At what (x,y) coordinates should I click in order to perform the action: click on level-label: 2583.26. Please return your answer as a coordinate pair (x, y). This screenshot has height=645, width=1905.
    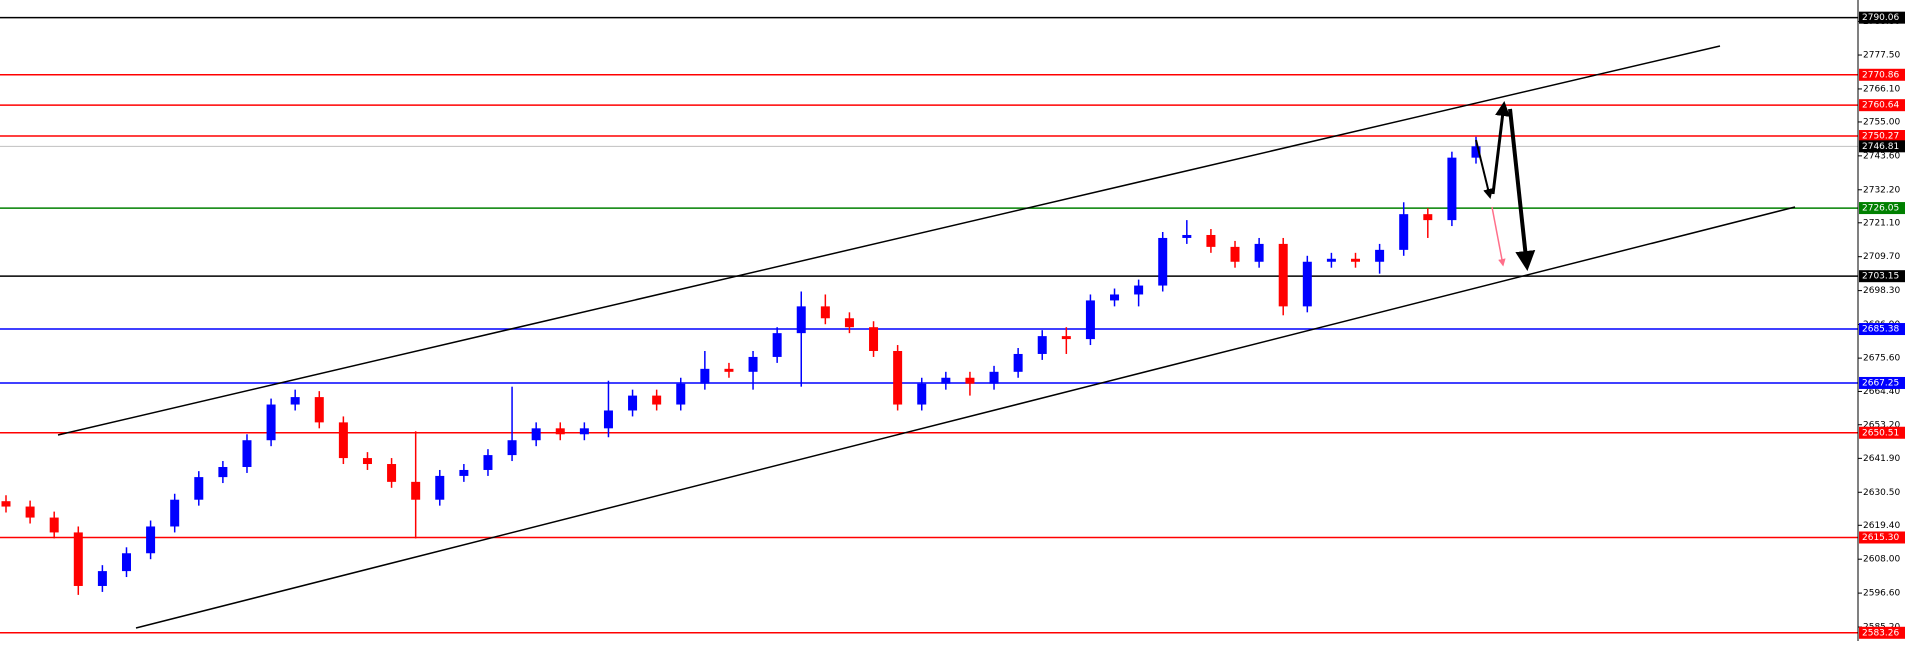
    Looking at the image, I should click on (1880, 633).